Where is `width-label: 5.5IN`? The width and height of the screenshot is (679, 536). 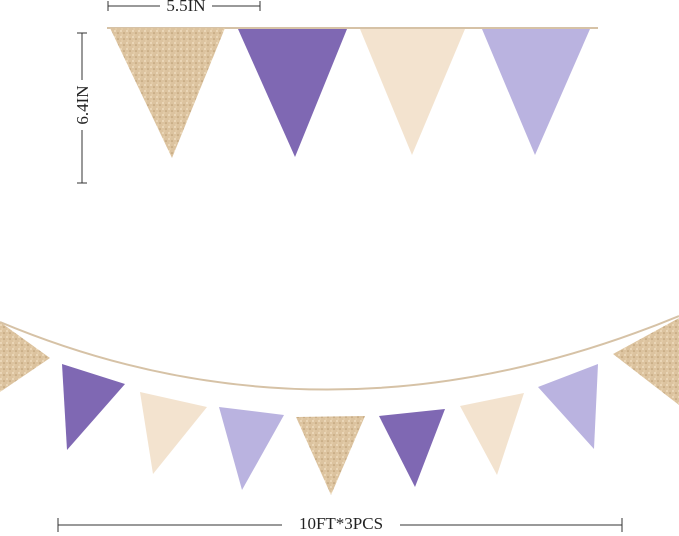
width-label: 5.5IN is located at coordinates (185, 7).